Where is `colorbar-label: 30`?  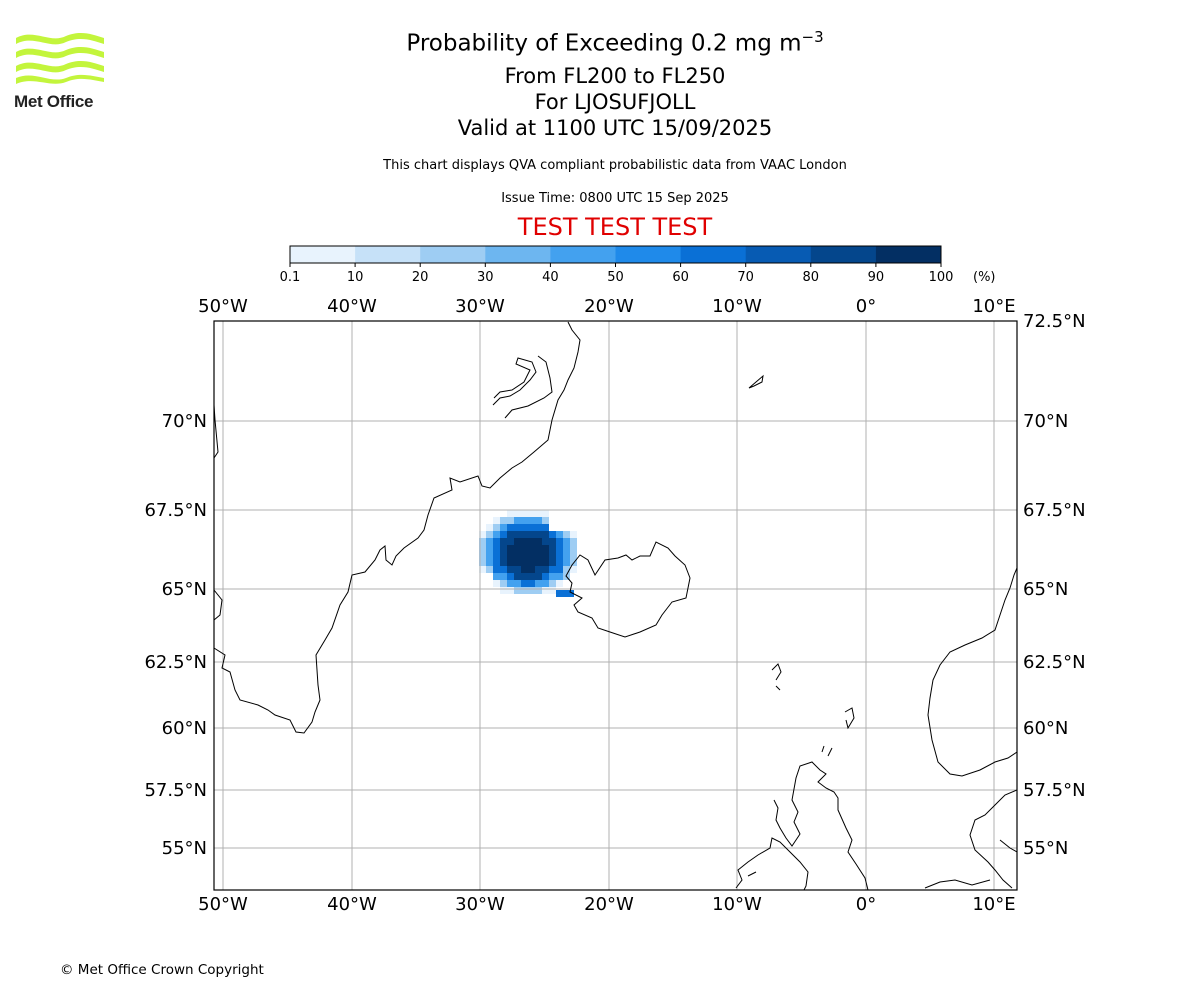
colorbar-label: 30 is located at coordinates (485, 277).